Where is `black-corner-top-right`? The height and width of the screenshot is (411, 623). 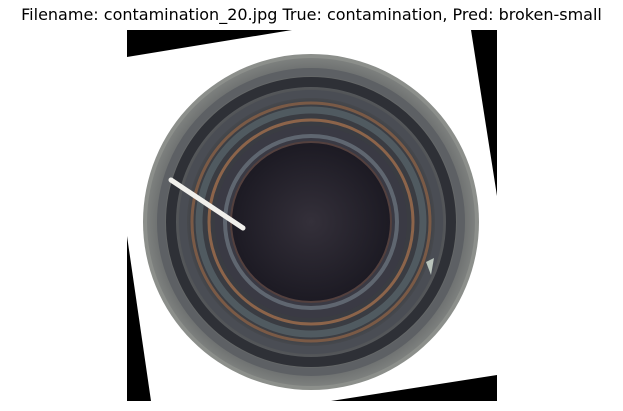
black-corner-top-right is located at coordinates (484, 113).